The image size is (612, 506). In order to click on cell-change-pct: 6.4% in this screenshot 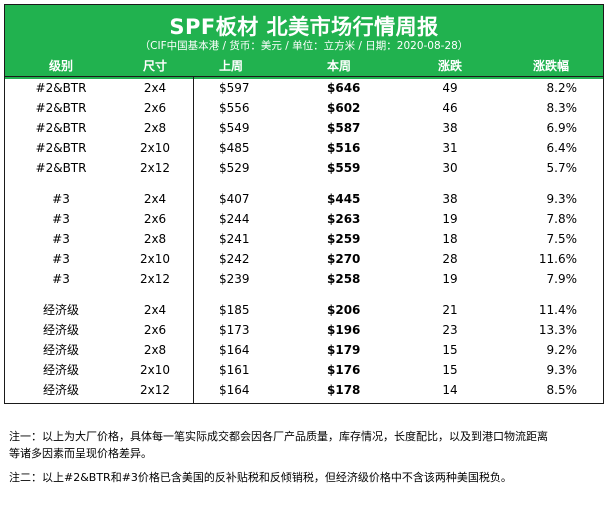, I will do `click(562, 148)`.